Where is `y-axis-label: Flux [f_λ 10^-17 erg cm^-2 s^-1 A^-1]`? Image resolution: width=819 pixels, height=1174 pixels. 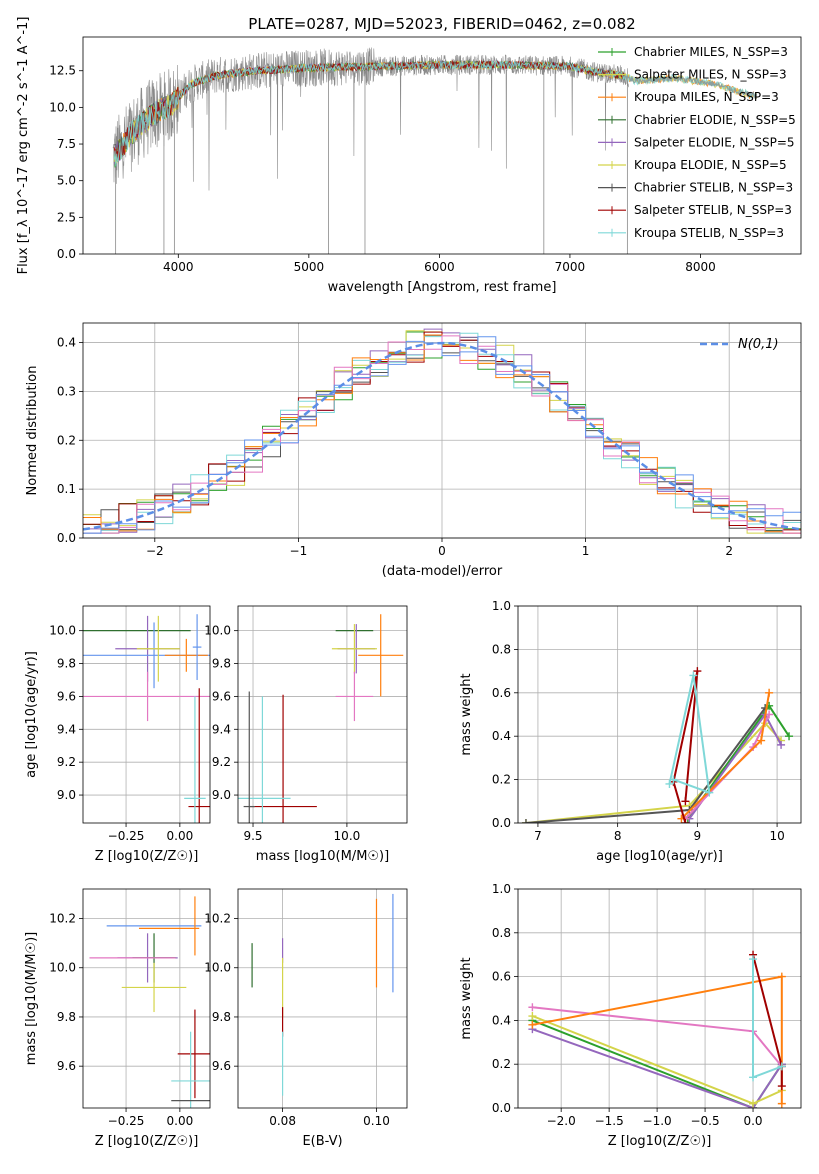
y-axis-label: Flux [f_λ 10^-17 erg cm^-2 s^-1 A^-1] is located at coordinates (23, 146).